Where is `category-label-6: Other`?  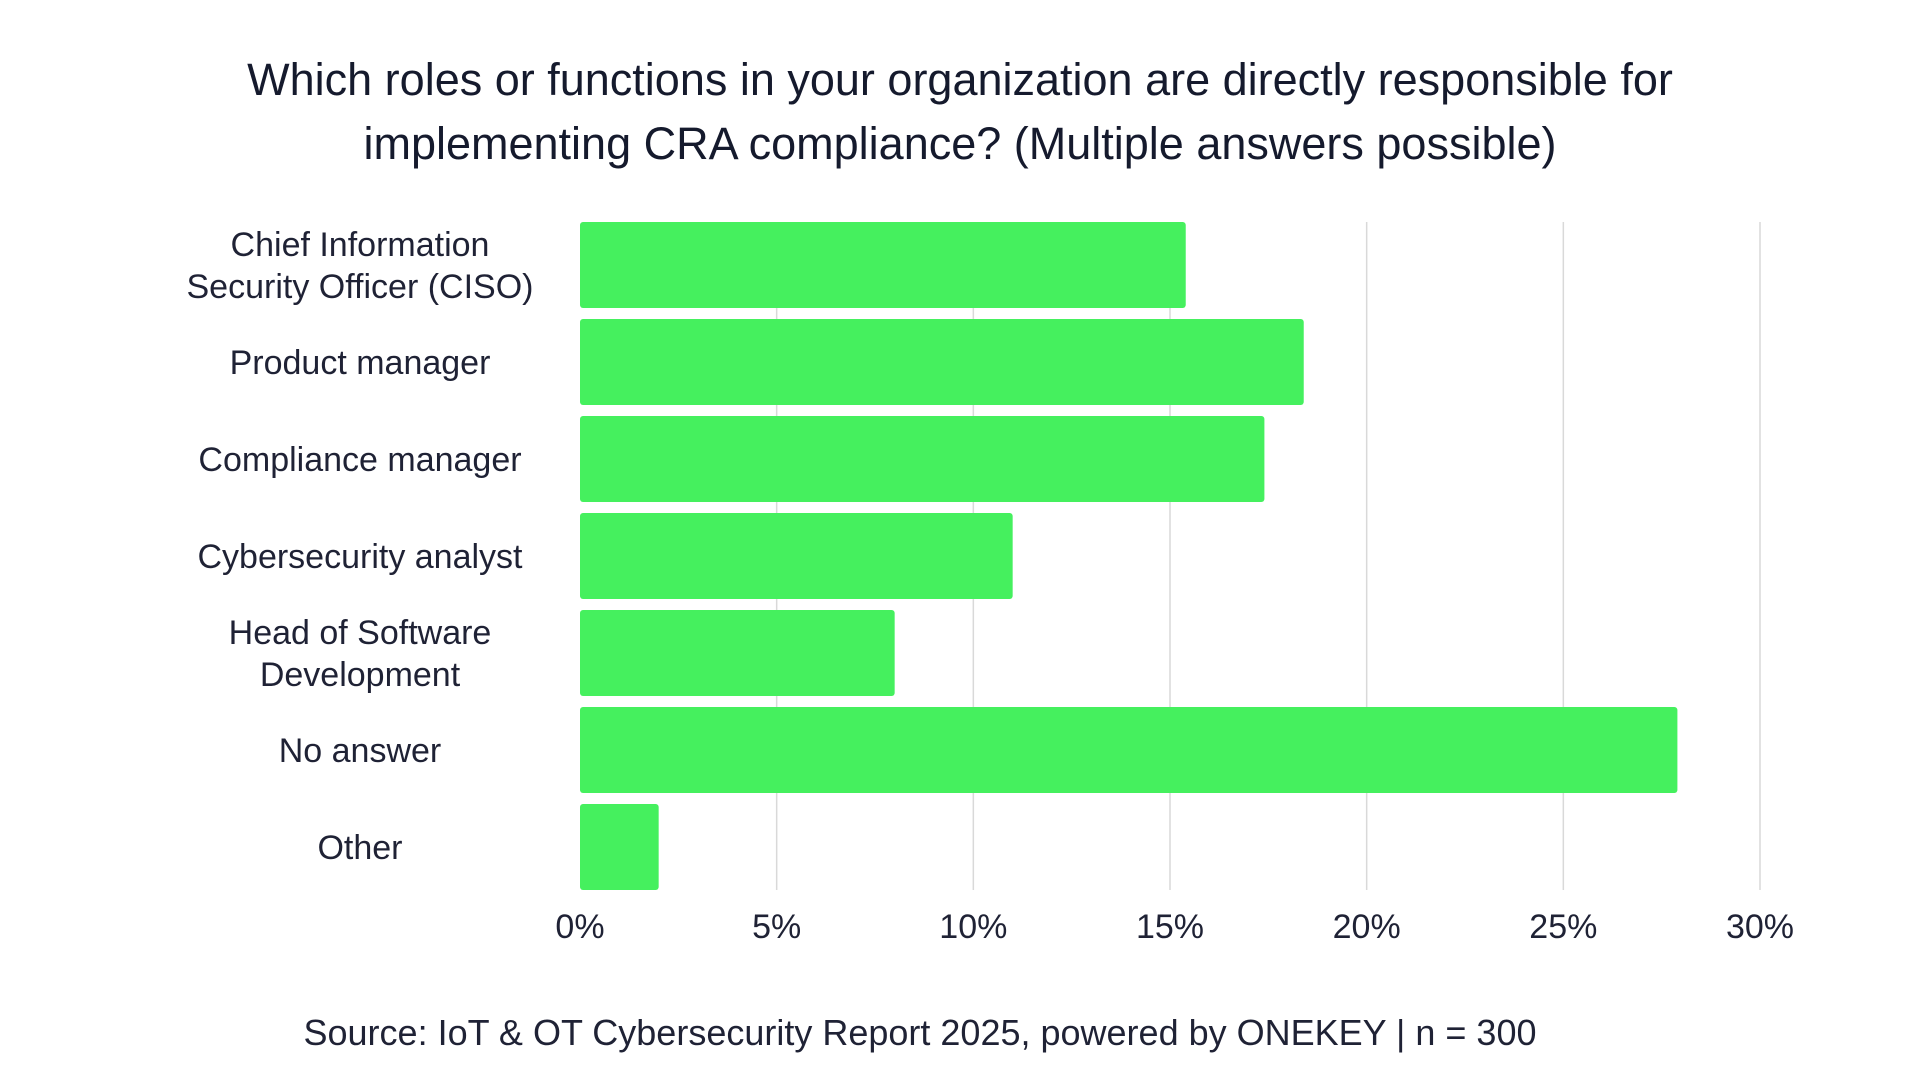
category-label-6: Other is located at coordinates (359, 848).